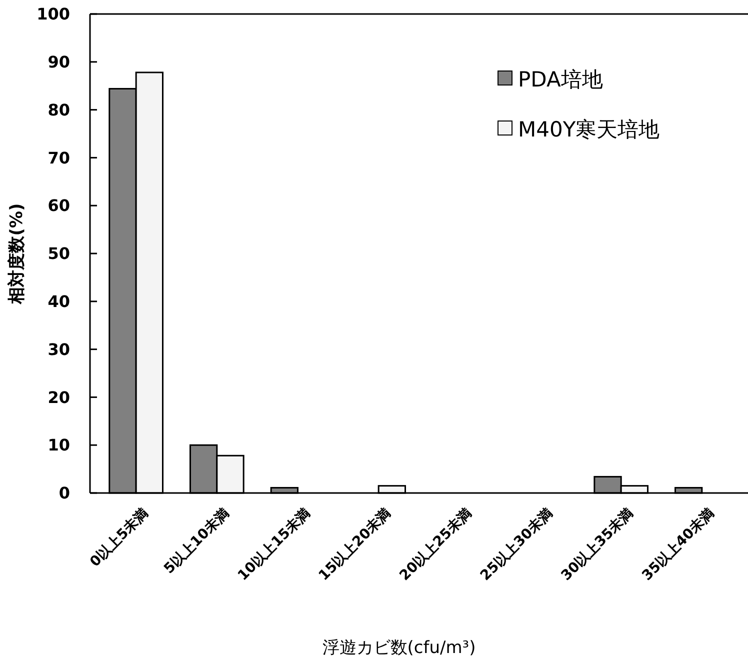 The image size is (748, 664). I want to click on x-tick-label: 20以上25未満, so click(436, 544).